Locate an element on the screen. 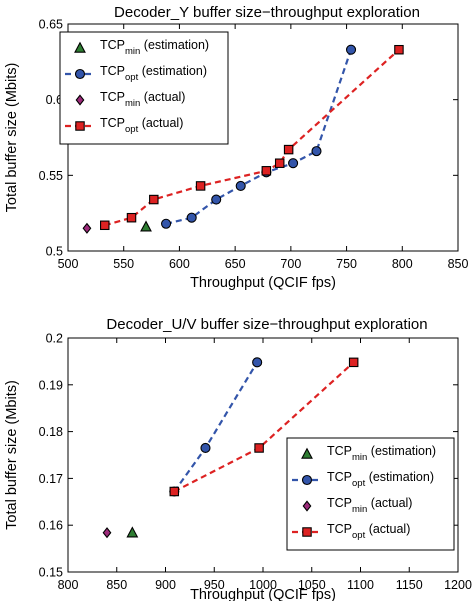 This screenshot has width=474, height=601. y-tick-label: 0.6 is located at coordinates (54, 100).